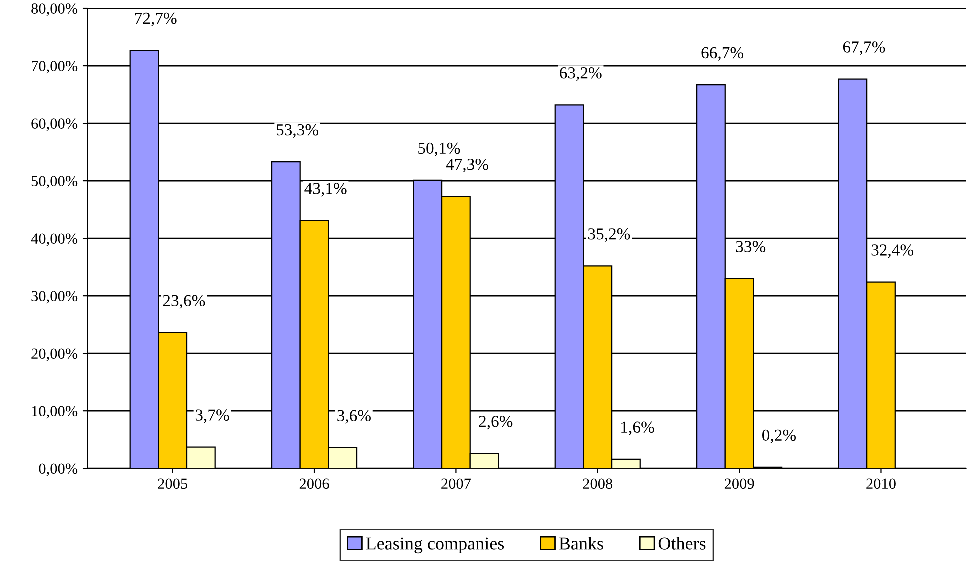 The width and height of the screenshot is (976, 568). I want to click on x-tick-label: 2009, so click(739, 484).